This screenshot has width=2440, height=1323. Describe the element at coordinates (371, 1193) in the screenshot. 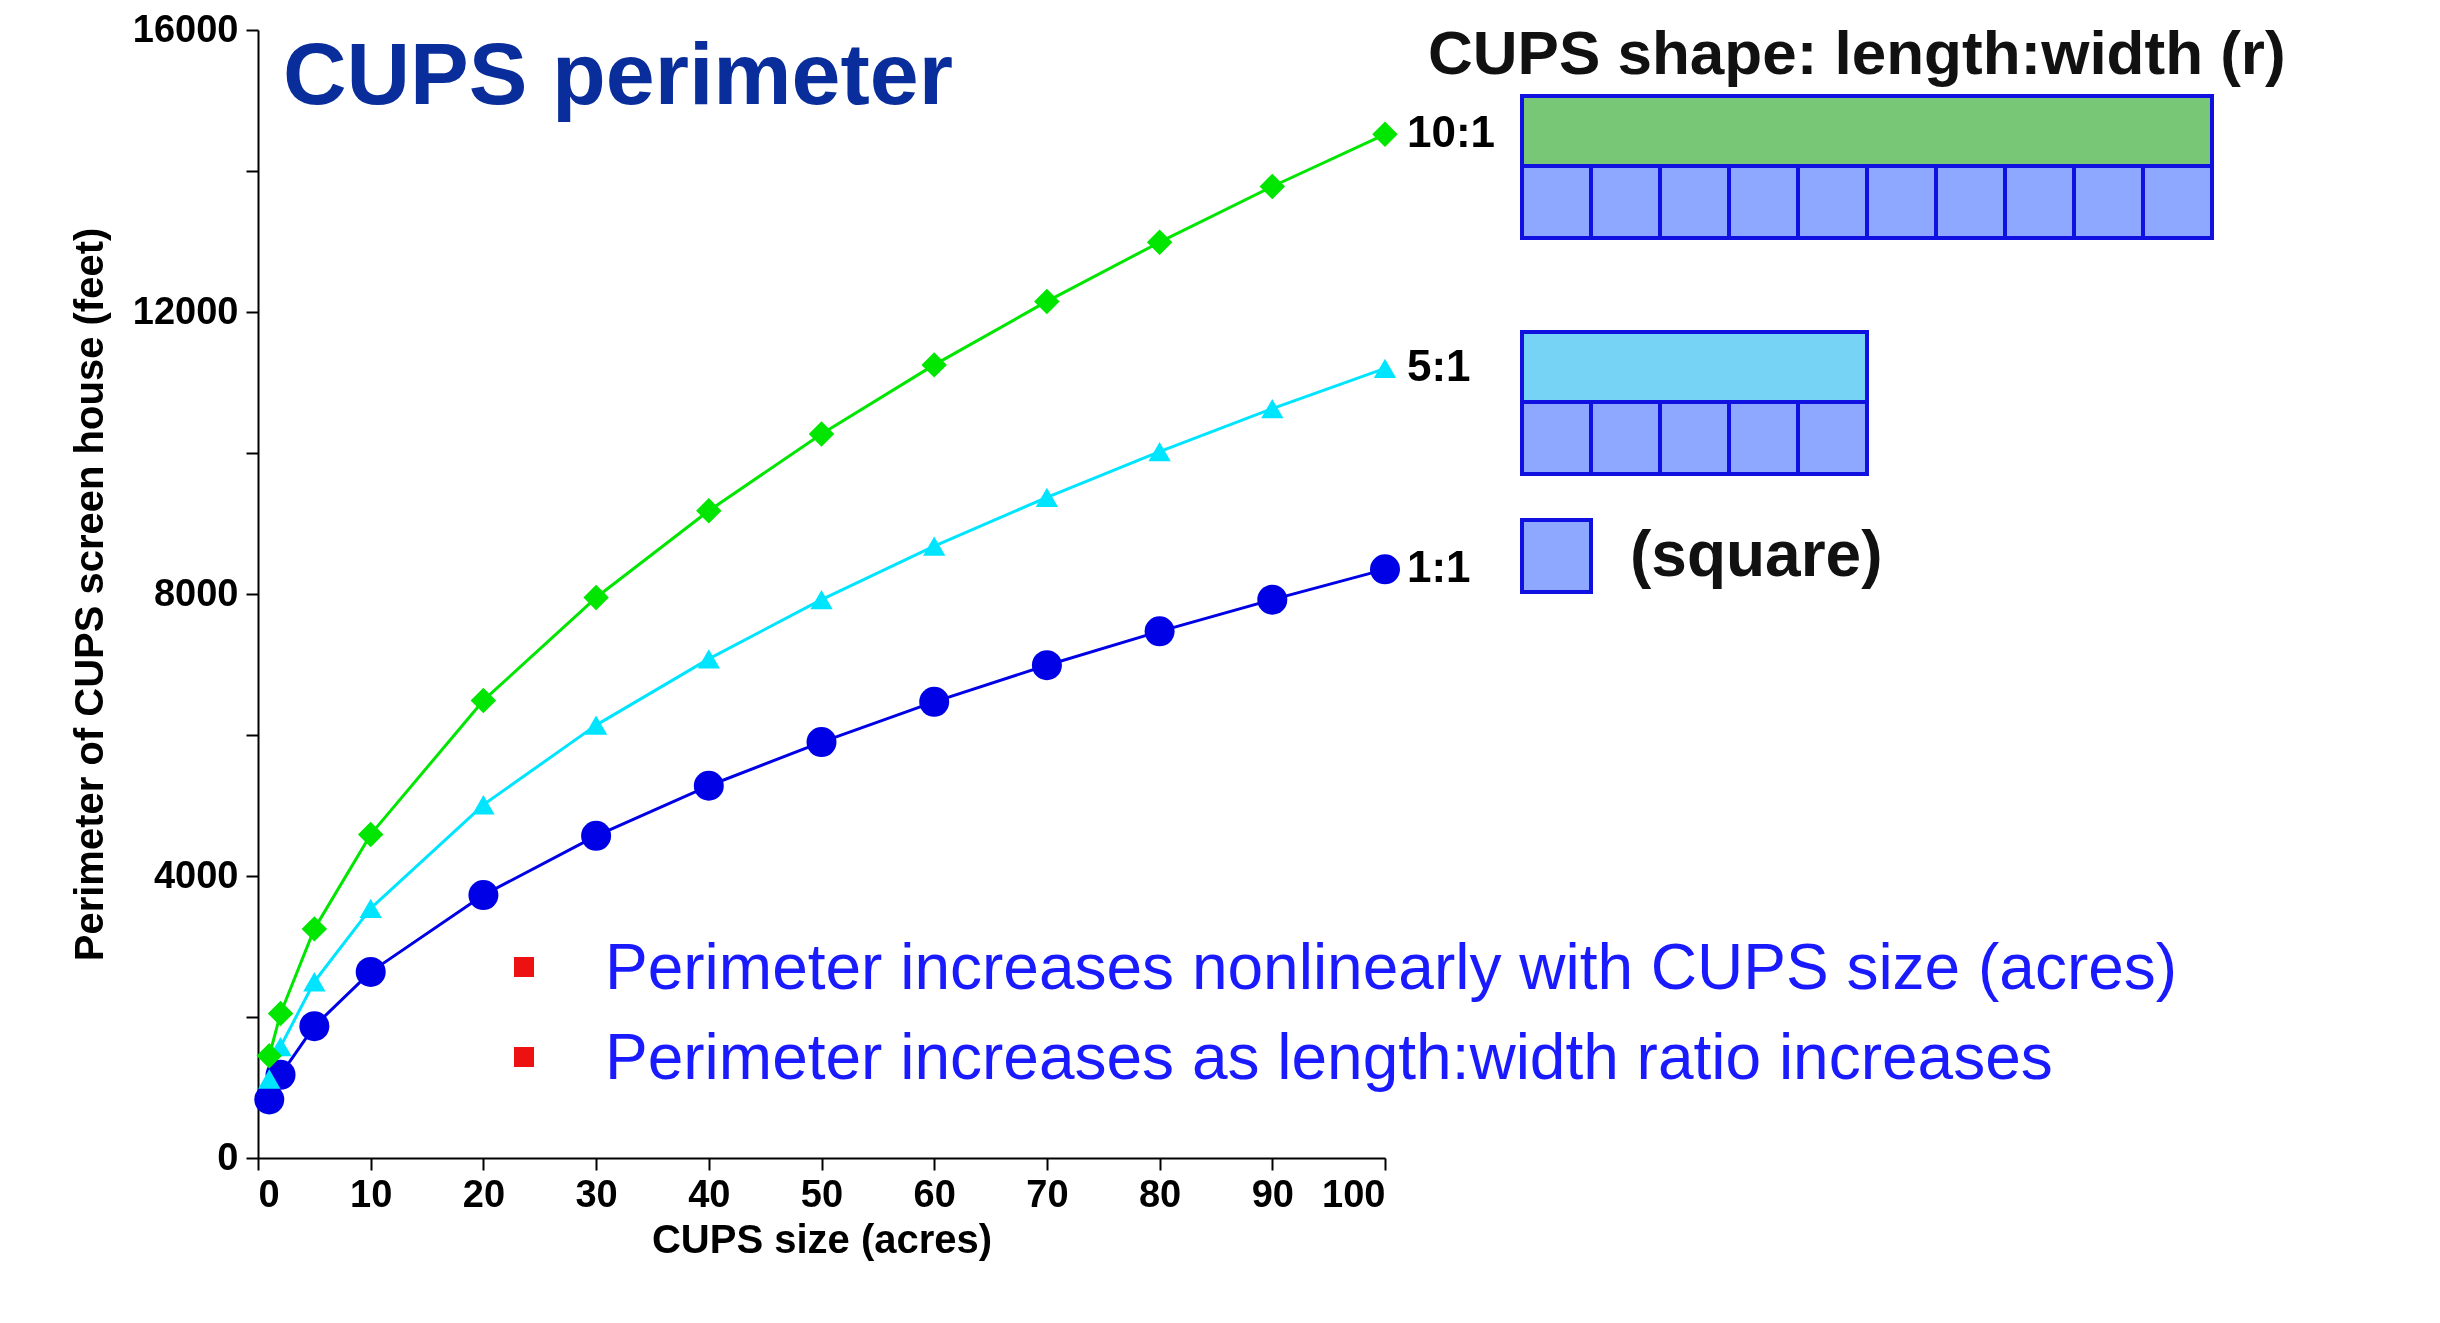

I see `x-tick-label: 10` at that location.